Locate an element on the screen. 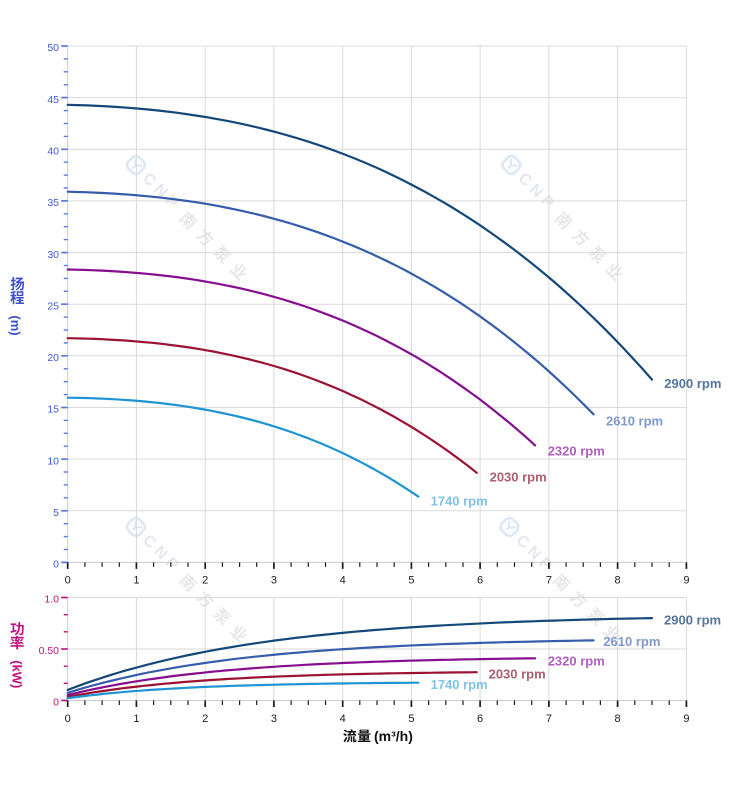 The image size is (752, 797). svg-text: 20 is located at coordinates (53, 358).